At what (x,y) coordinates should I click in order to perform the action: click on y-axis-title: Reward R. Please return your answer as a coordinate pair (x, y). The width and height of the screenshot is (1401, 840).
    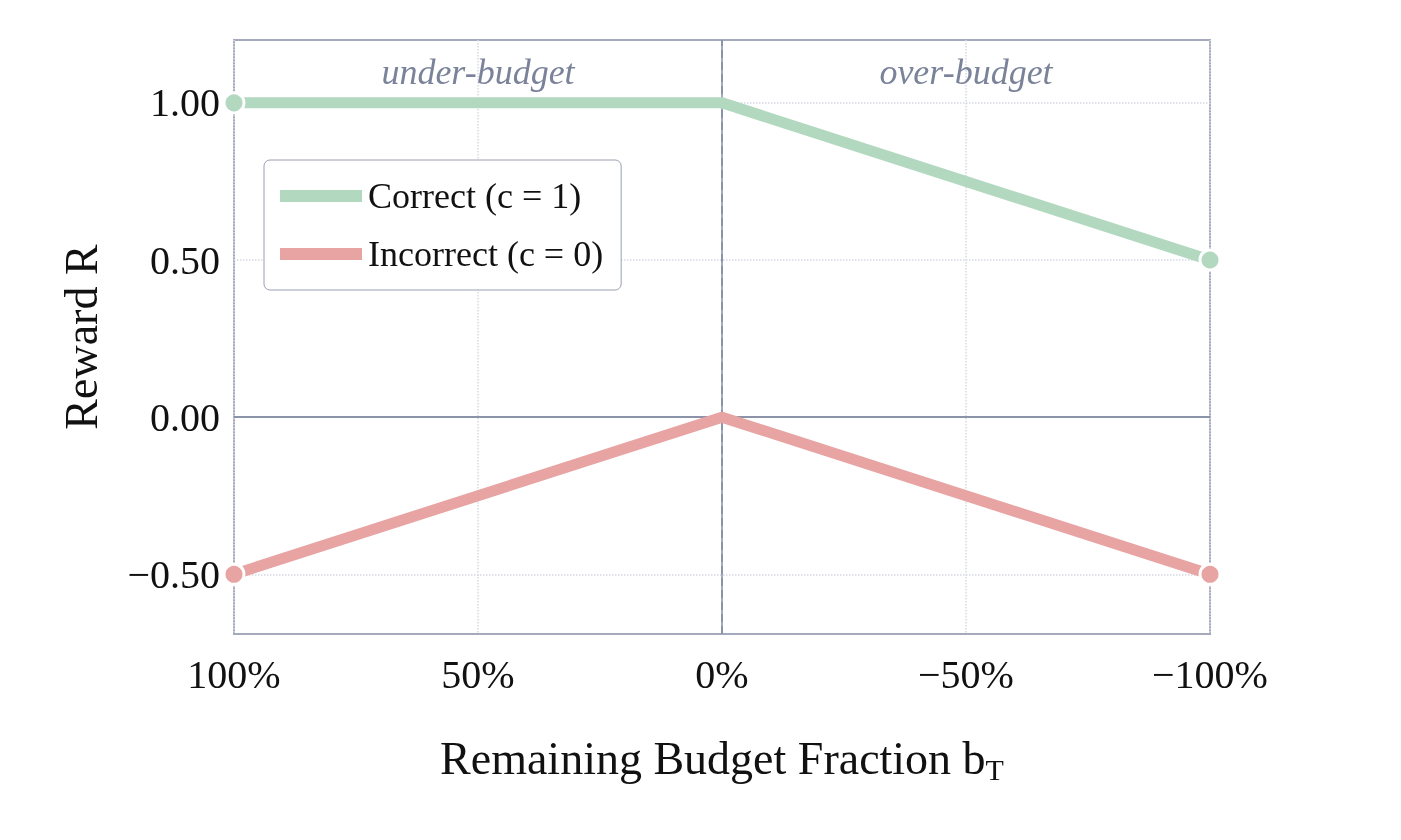
    Looking at the image, I should click on (81, 337).